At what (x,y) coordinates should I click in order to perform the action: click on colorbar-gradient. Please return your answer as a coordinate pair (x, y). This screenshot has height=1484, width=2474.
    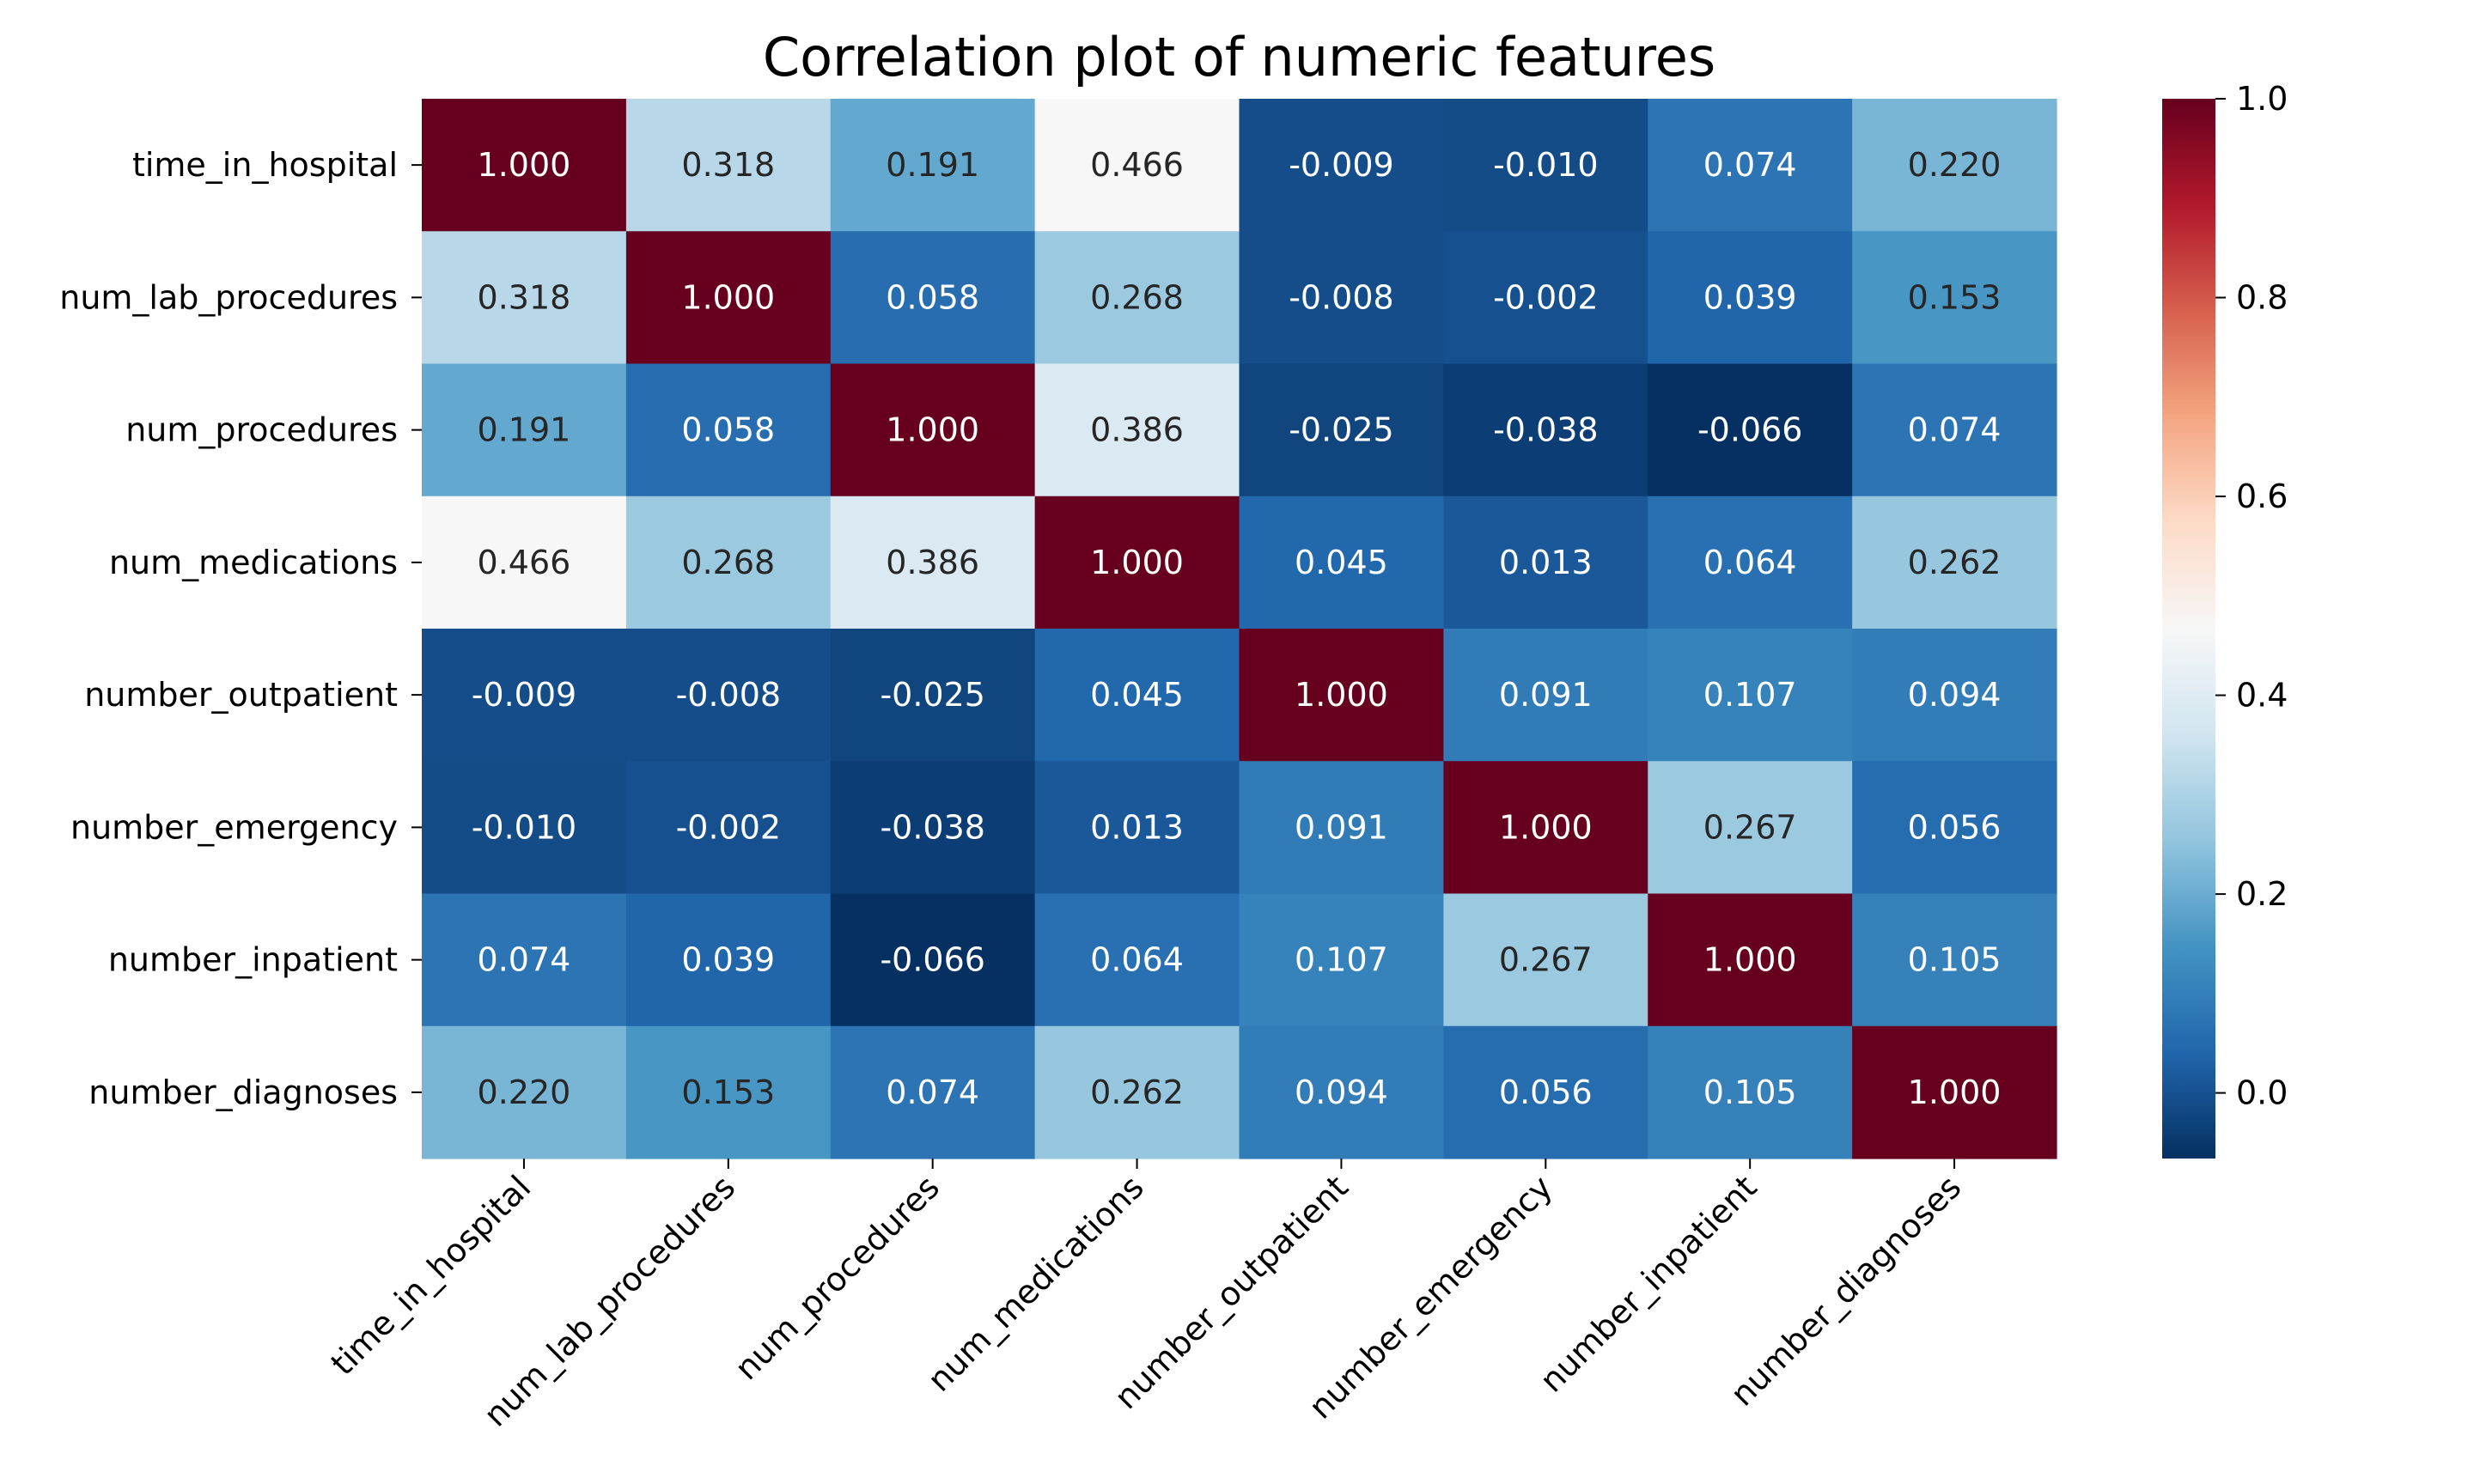
    Looking at the image, I should click on (2188, 629).